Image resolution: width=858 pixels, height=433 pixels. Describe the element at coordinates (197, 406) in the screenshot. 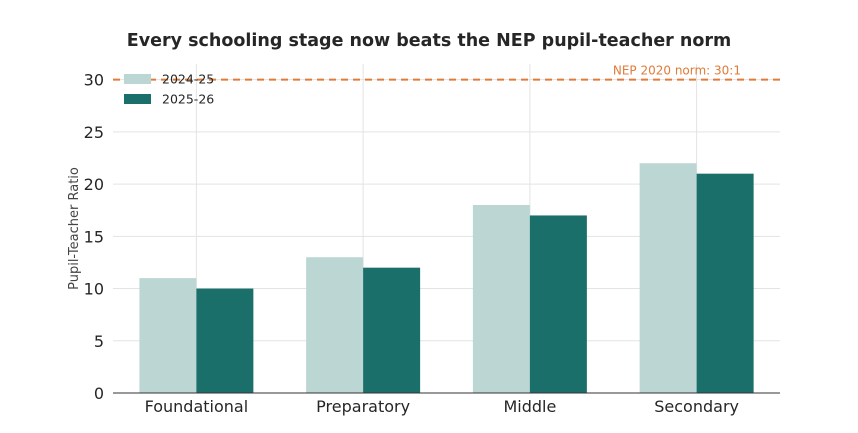

I see `x-tick-label: Foundational` at that location.